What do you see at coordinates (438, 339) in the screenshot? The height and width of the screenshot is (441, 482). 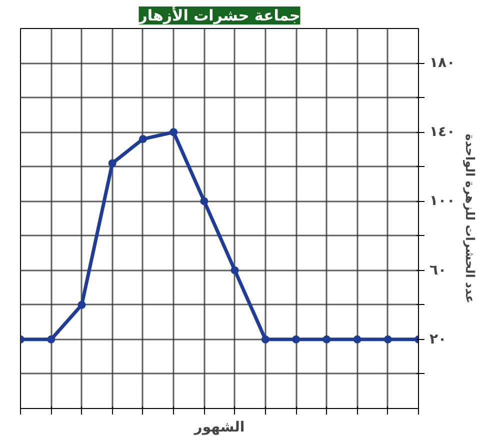 I see `y-tick-label: ٢٠` at bounding box center [438, 339].